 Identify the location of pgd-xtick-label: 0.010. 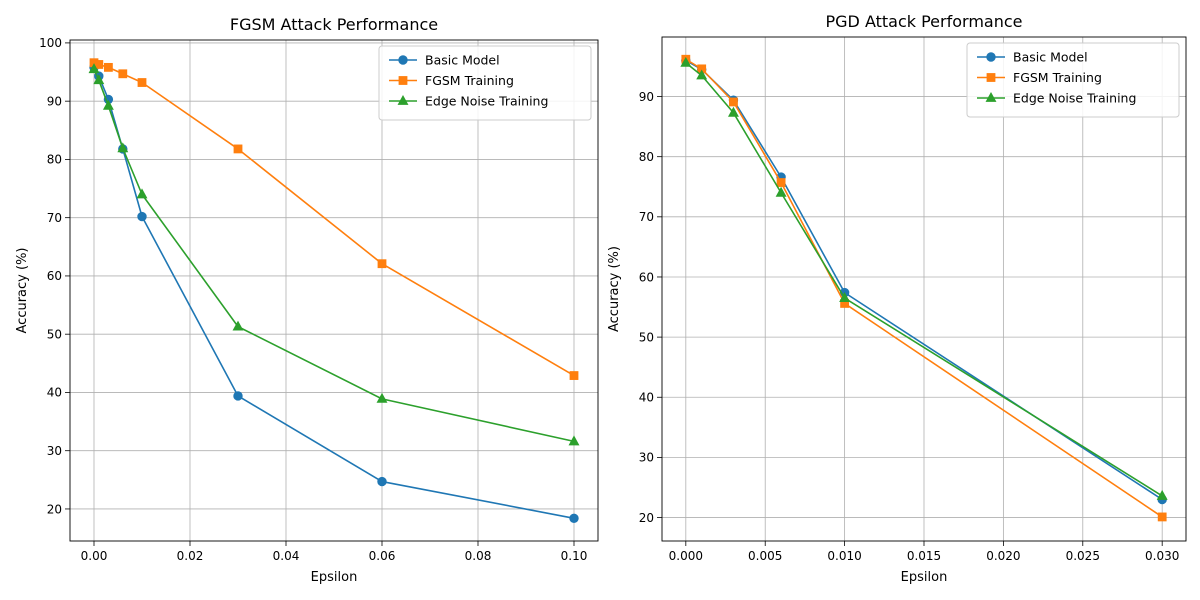
(844, 556).